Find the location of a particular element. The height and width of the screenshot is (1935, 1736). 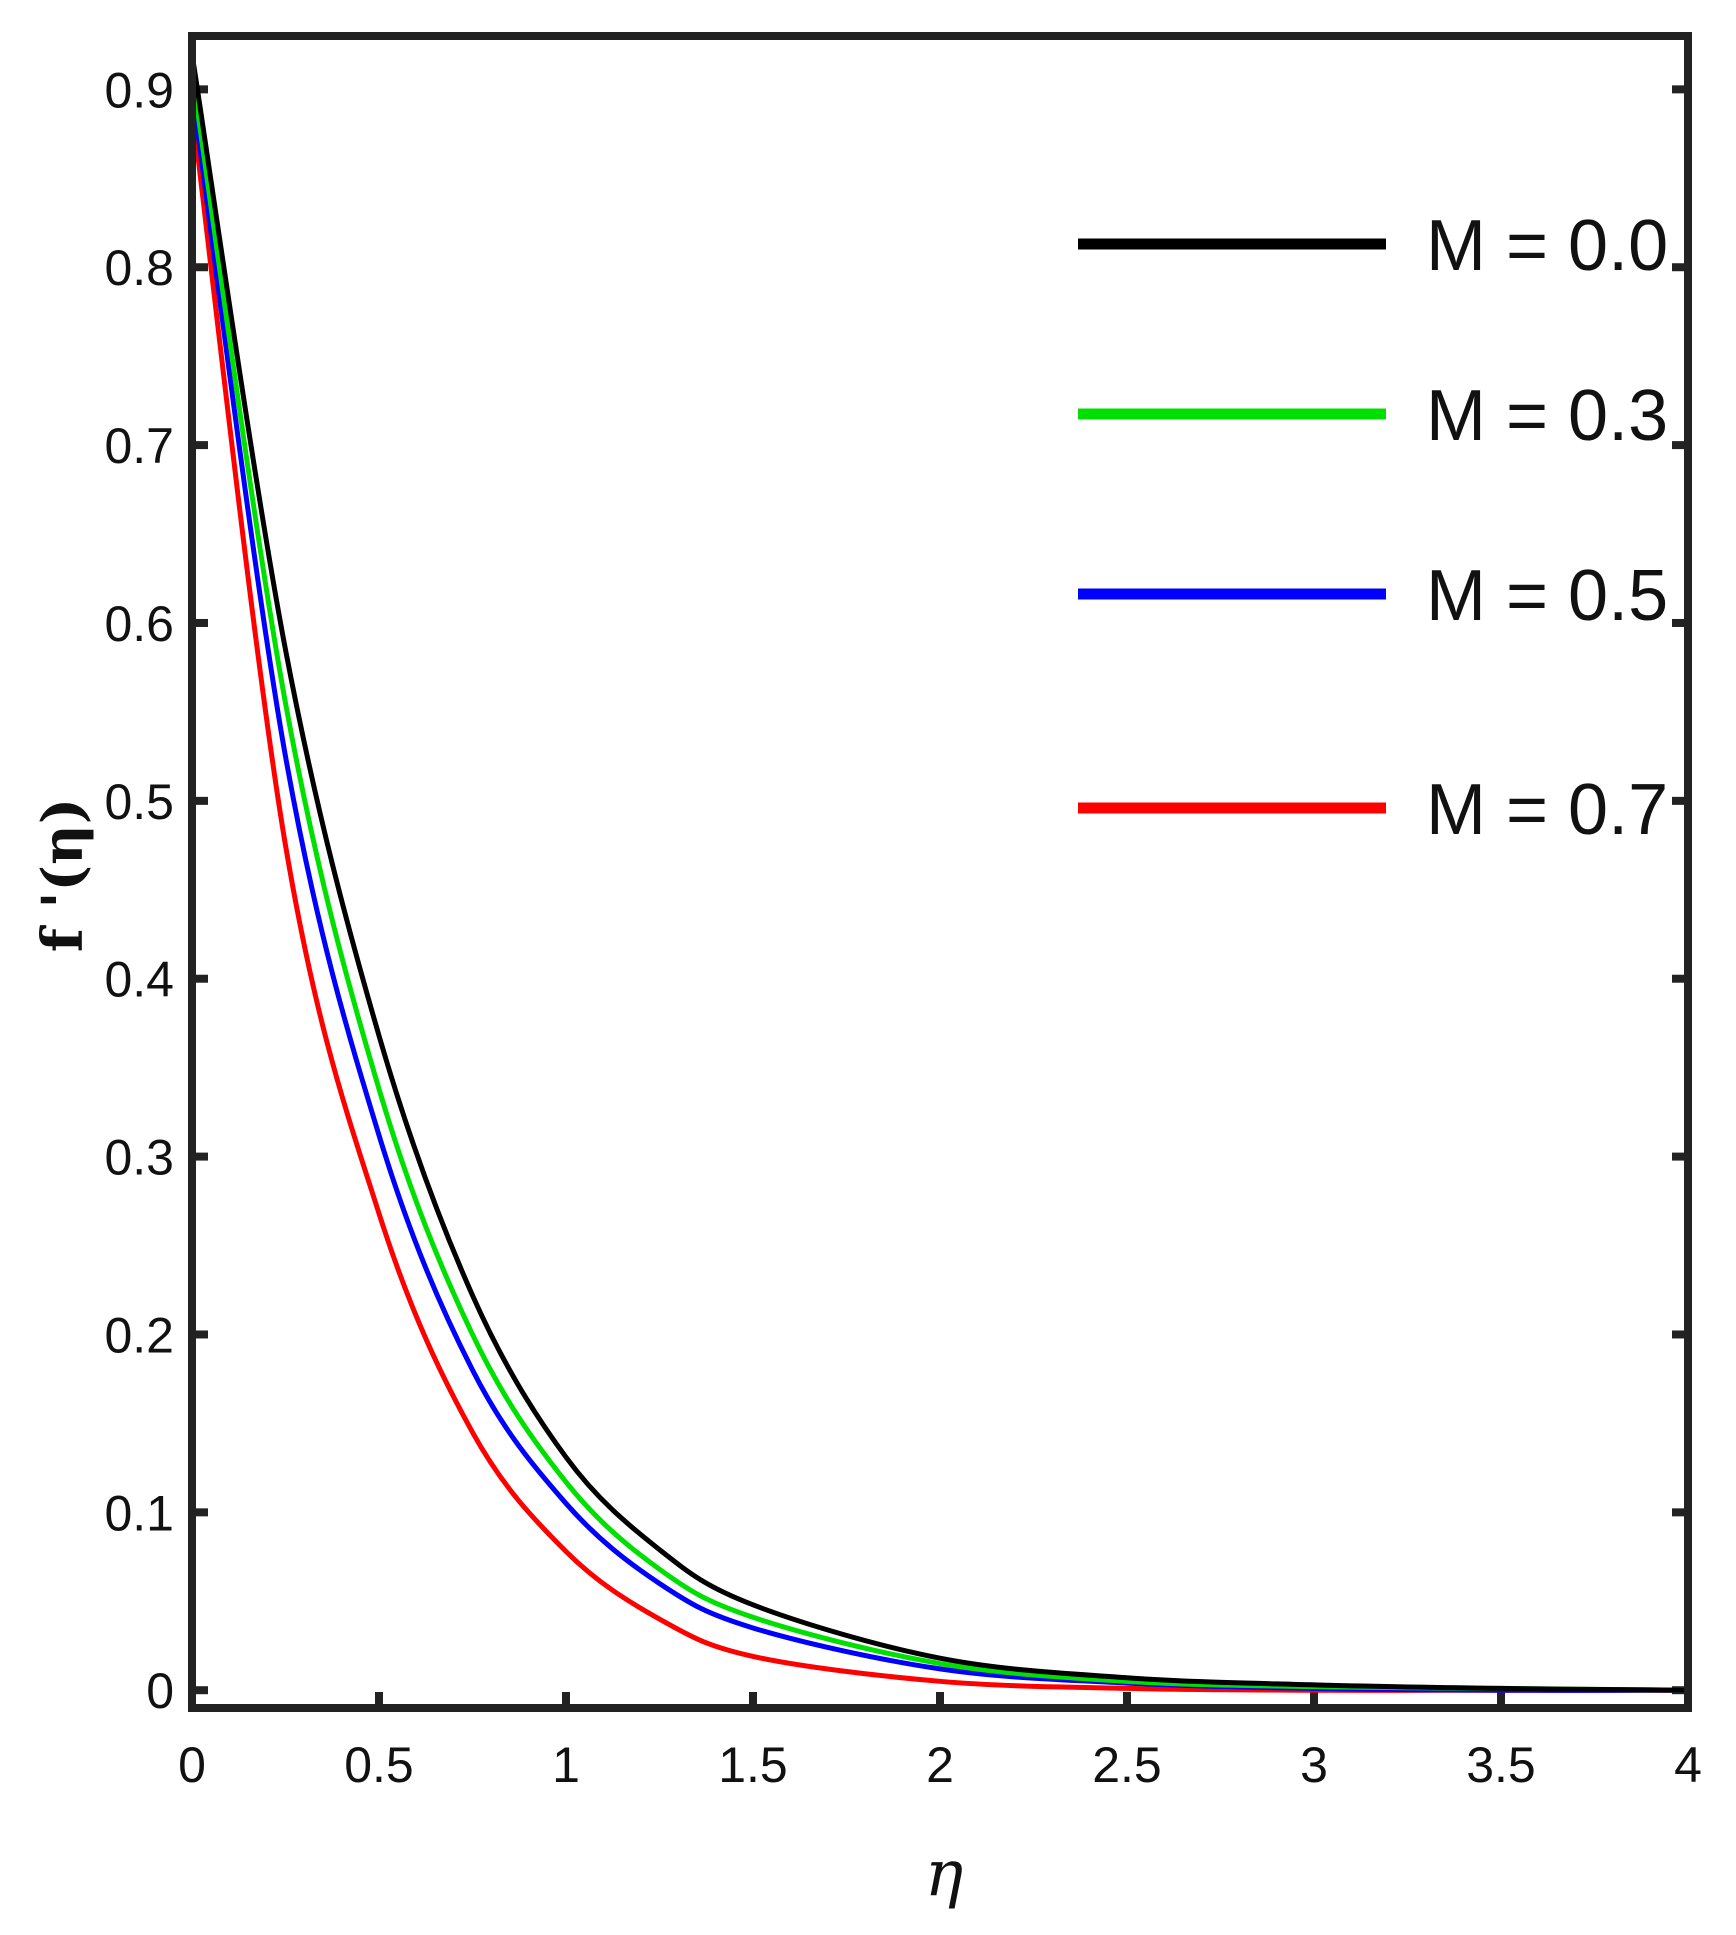

x-tick-label: 1 is located at coordinates (566, 1765).